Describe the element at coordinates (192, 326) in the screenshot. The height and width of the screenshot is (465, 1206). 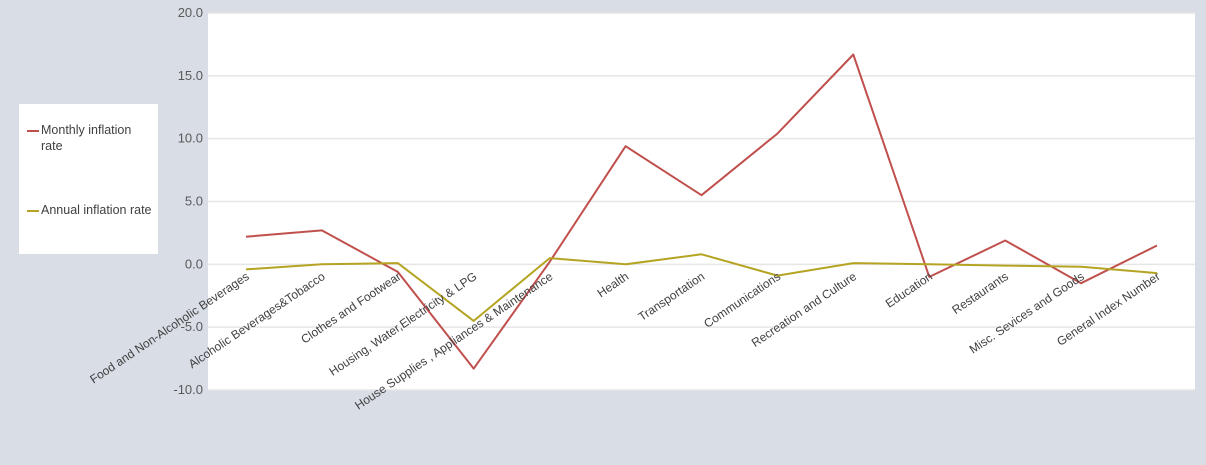
I see `y-tick-label: -5.0` at that location.